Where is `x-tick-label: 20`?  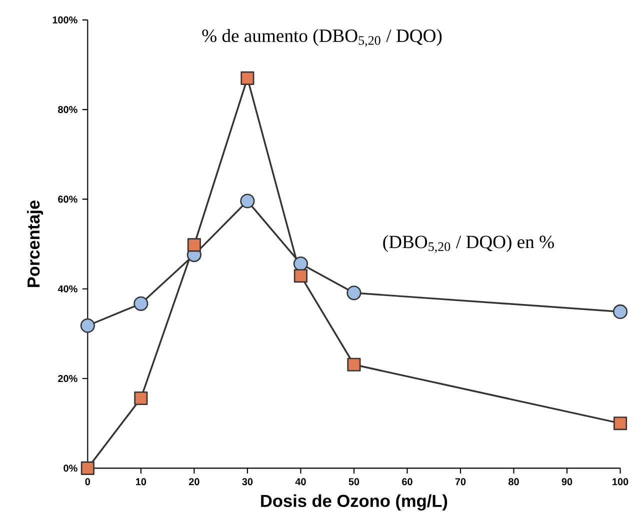 x-tick-label: 20 is located at coordinates (194, 482).